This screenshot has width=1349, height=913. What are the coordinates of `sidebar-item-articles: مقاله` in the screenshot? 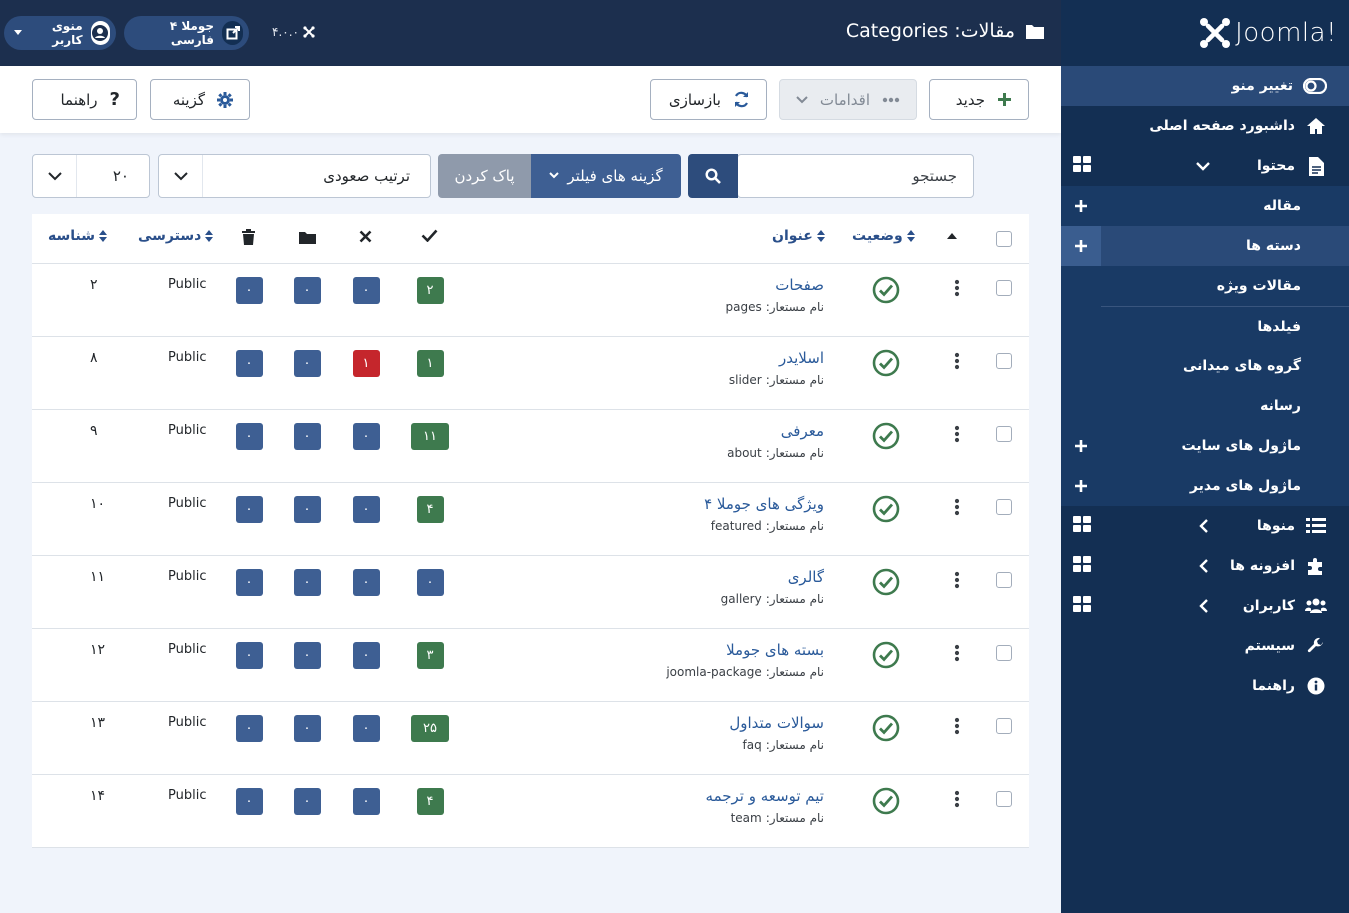 It's located at (1205, 206).